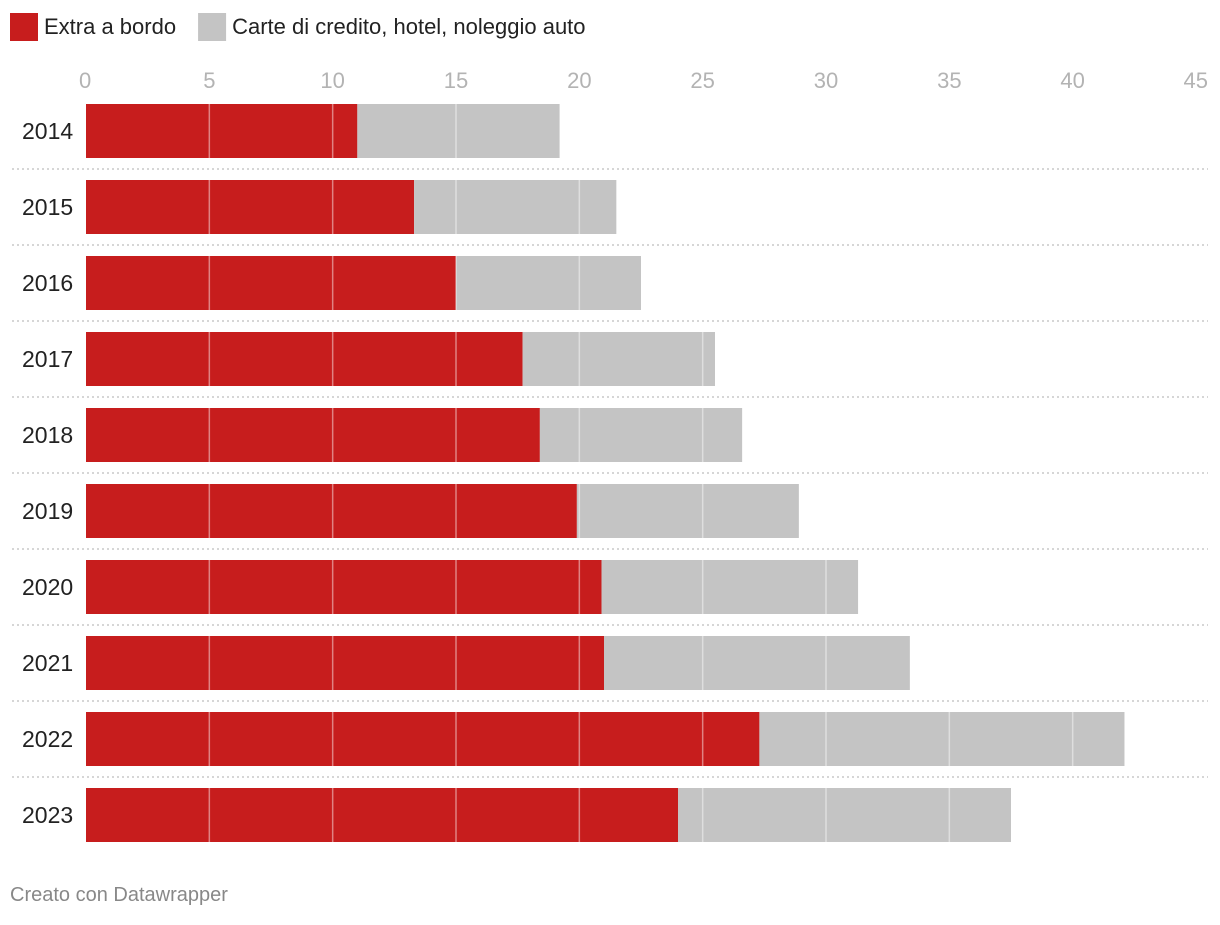 This screenshot has height=925, width=1220. I want to click on category-label-2014: 2014, so click(47, 131).